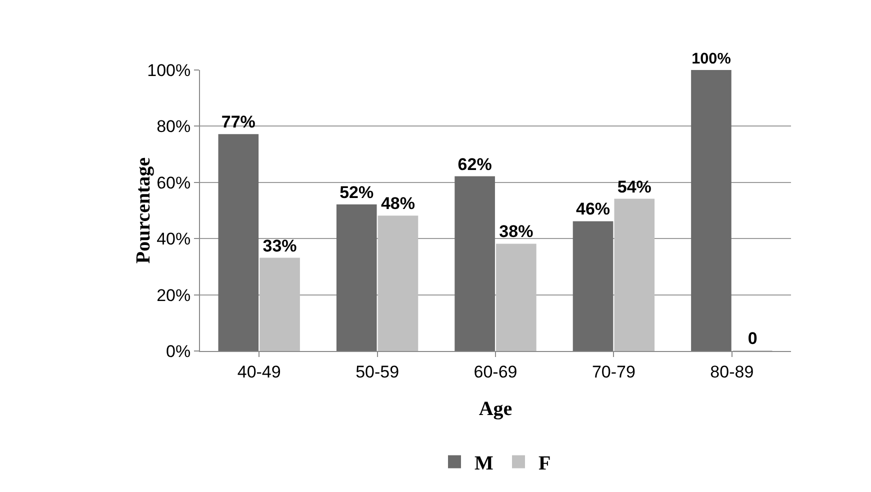 The height and width of the screenshot is (492, 871). What do you see at coordinates (279, 246) in the screenshot?
I see `data-label: 33%` at bounding box center [279, 246].